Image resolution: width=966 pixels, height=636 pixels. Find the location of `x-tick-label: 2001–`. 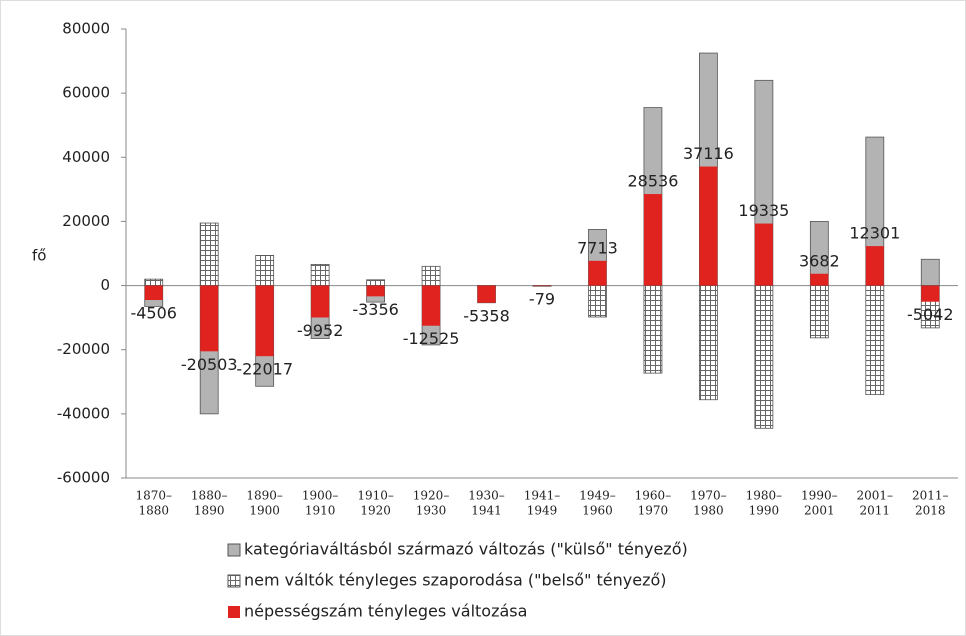

x-tick-label: 2001– is located at coordinates (875, 496).